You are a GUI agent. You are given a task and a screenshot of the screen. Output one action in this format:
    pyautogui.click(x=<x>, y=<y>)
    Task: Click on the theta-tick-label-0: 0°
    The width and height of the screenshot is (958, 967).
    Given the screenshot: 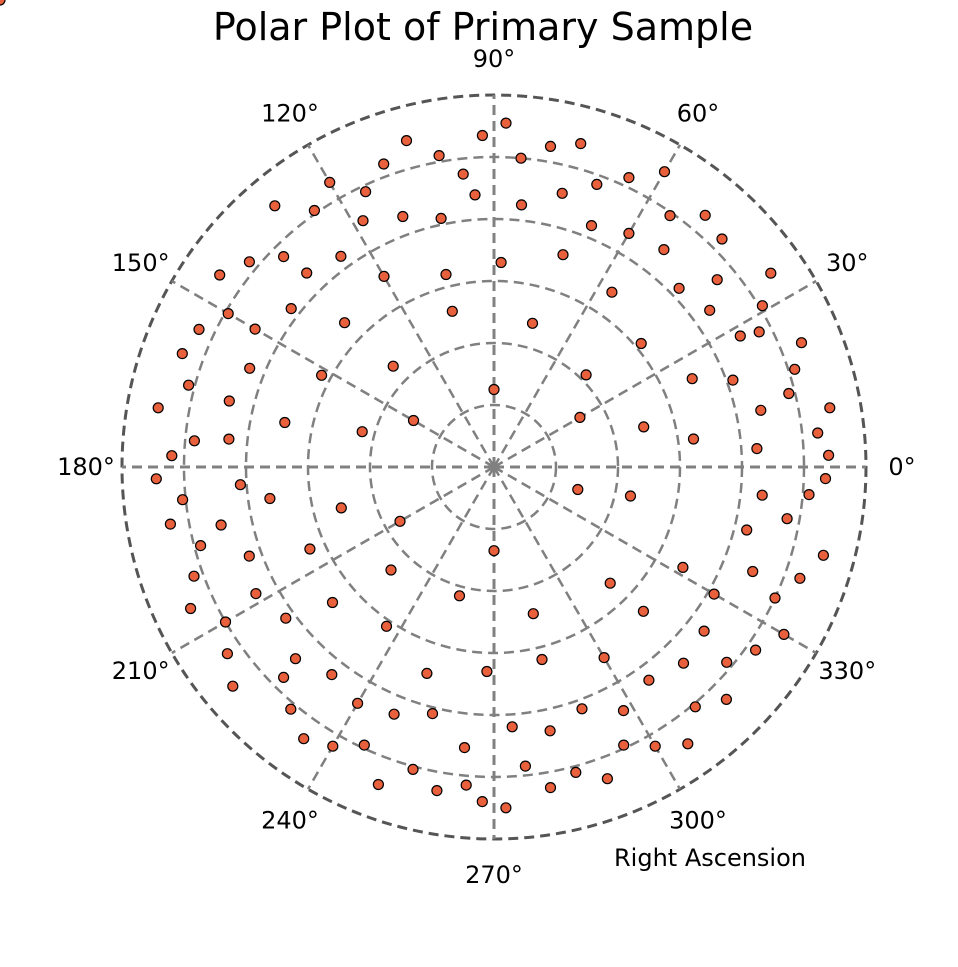 What is the action you would take?
    pyautogui.click(x=901, y=467)
    